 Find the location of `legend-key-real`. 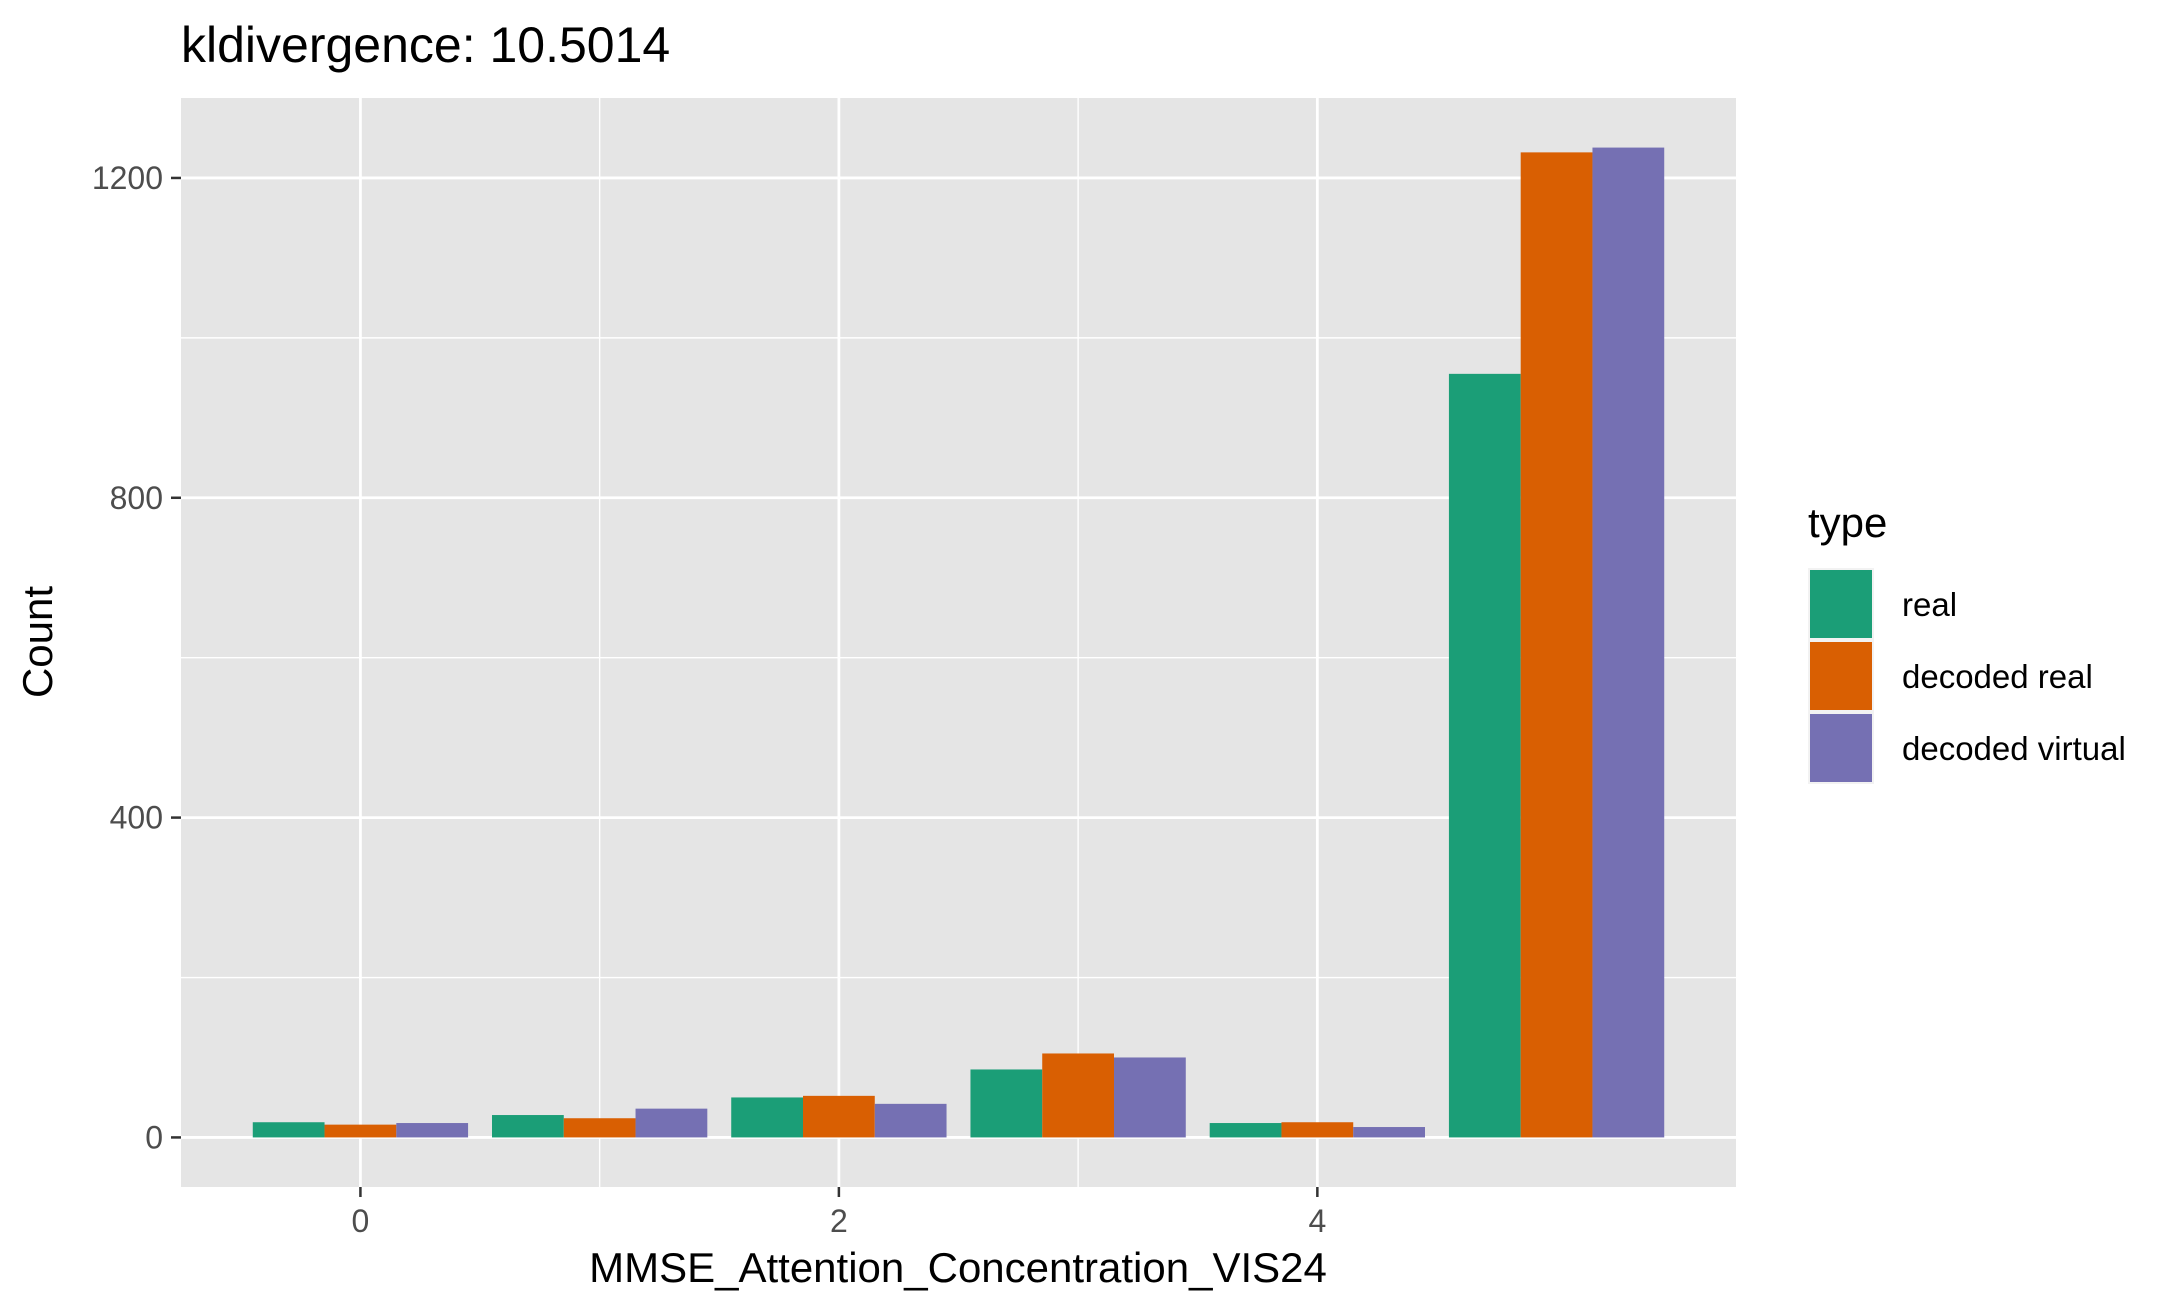

legend-key-real is located at coordinates (1841, 604).